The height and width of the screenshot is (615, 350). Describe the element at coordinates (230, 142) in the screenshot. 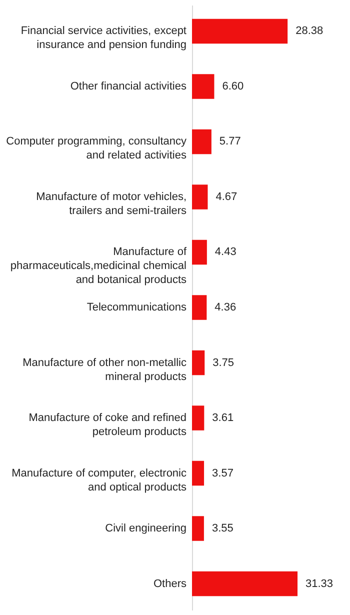

I see `data-label: 5.77` at that location.